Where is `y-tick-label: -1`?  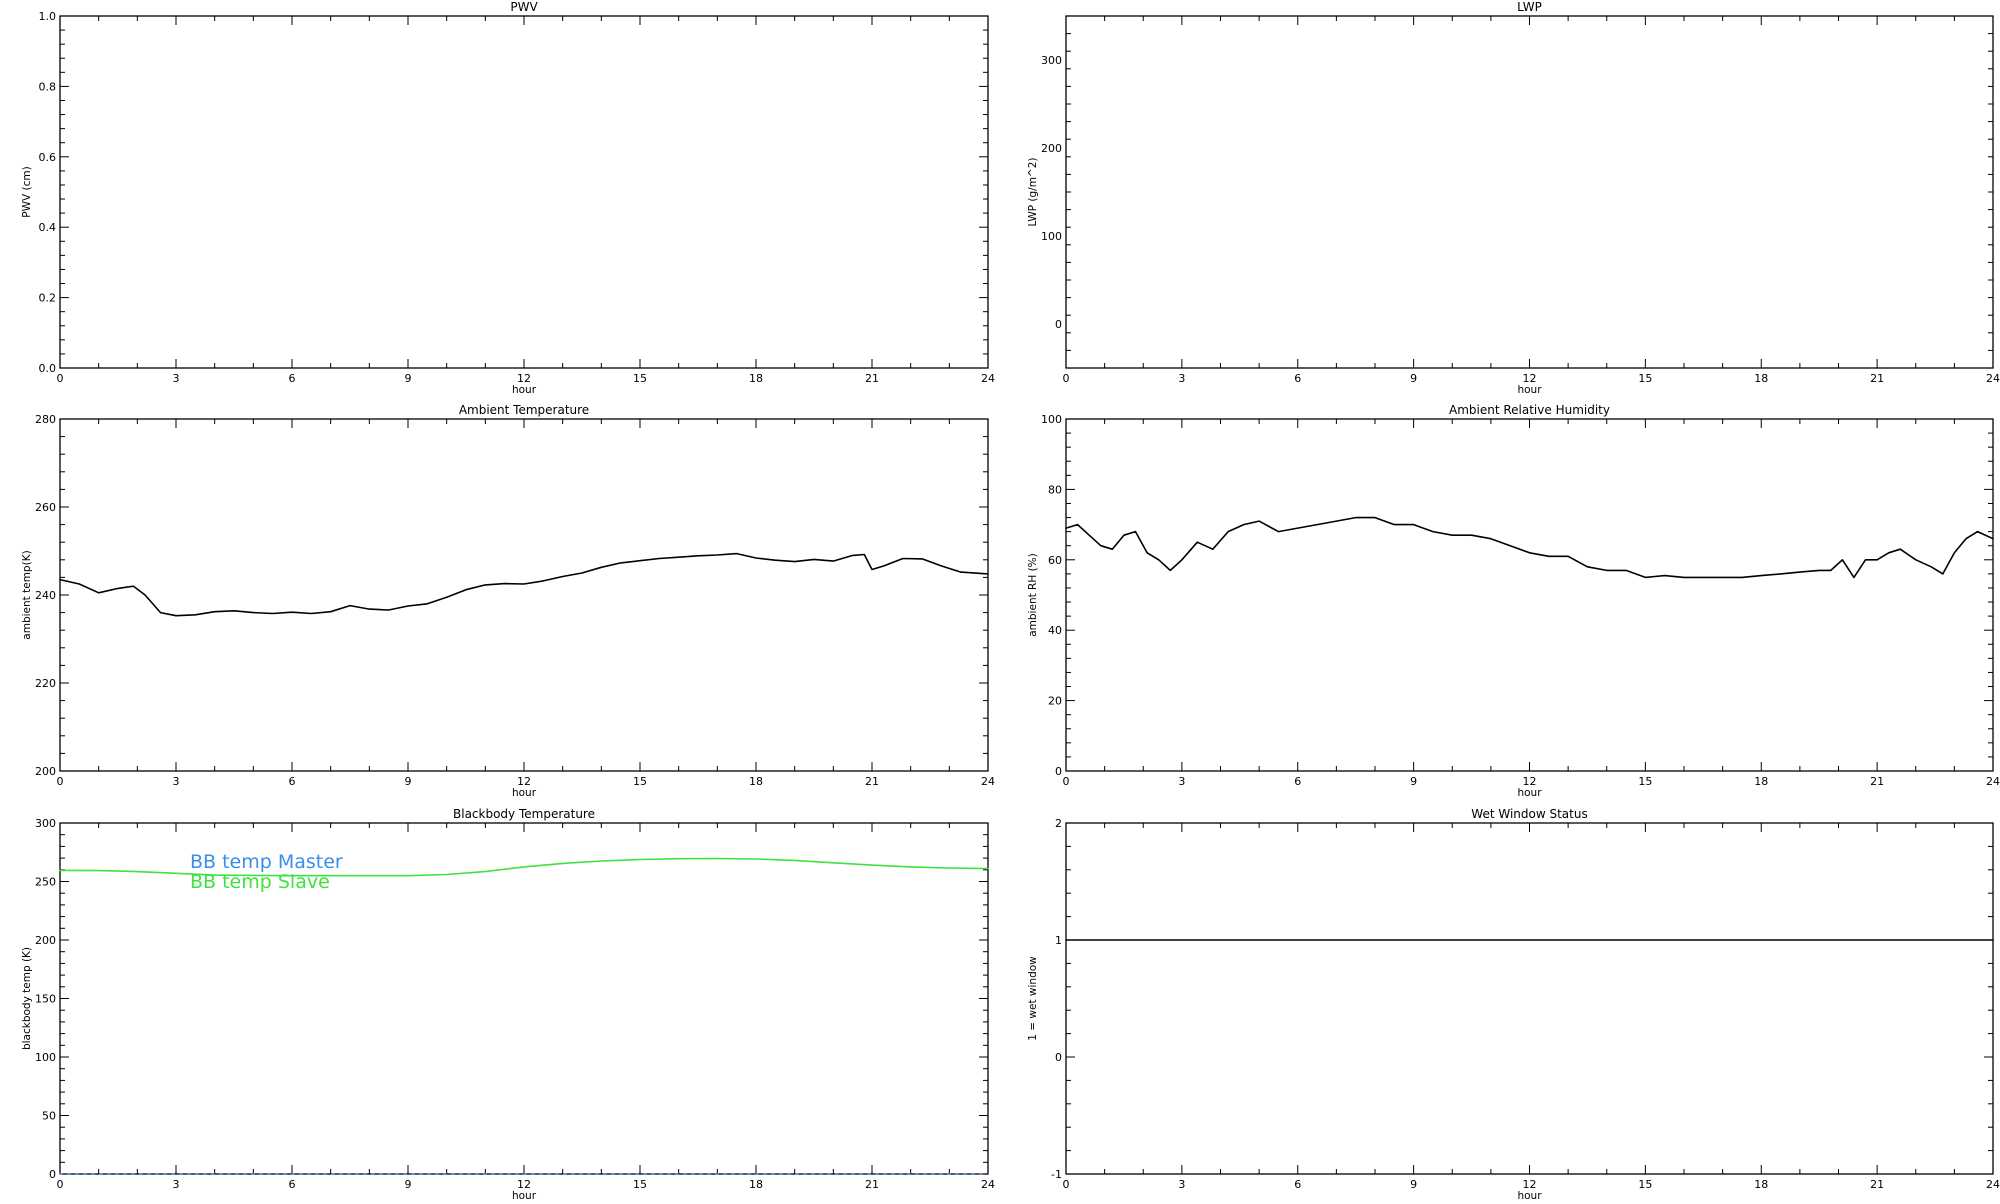 y-tick-label: -1 is located at coordinates (1056, 1174).